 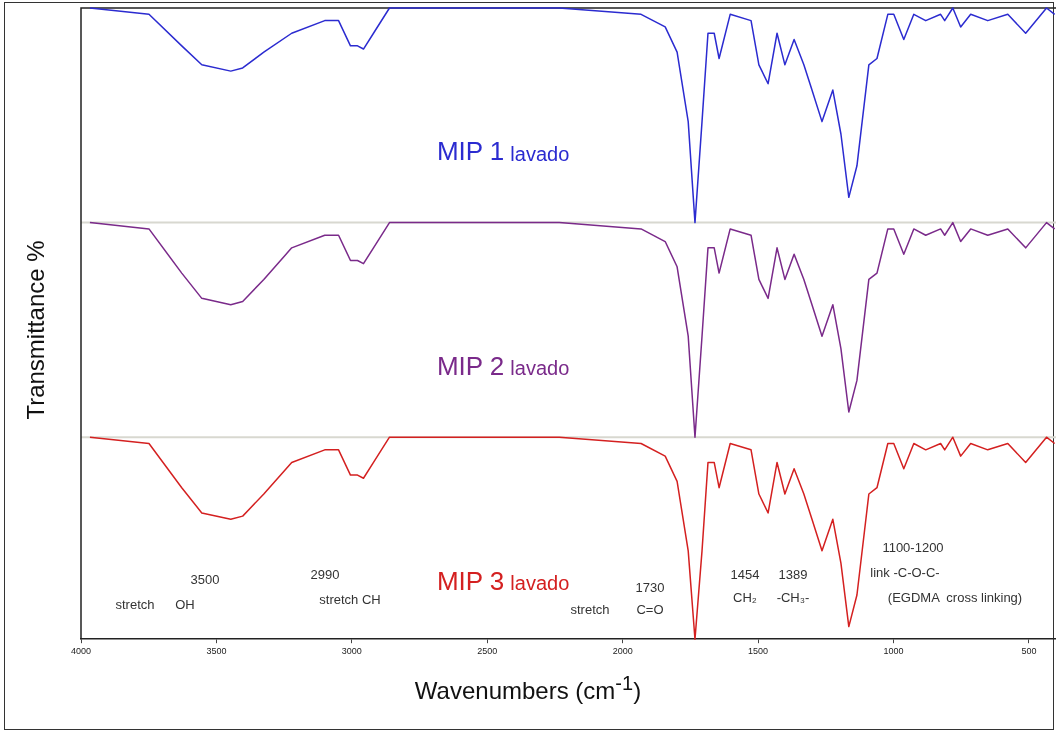 What do you see at coordinates (1029, 651) in the screenshot?
I see `x-tick-label: 500` at bounding box center [1029, 651].